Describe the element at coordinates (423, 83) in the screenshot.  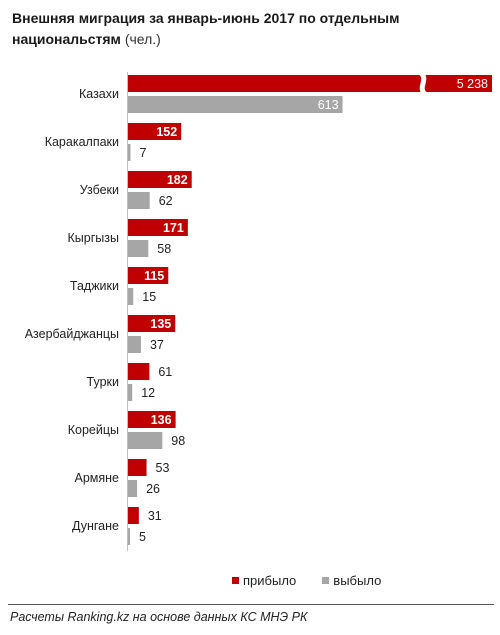
I see `axis-break-mark` at that location.